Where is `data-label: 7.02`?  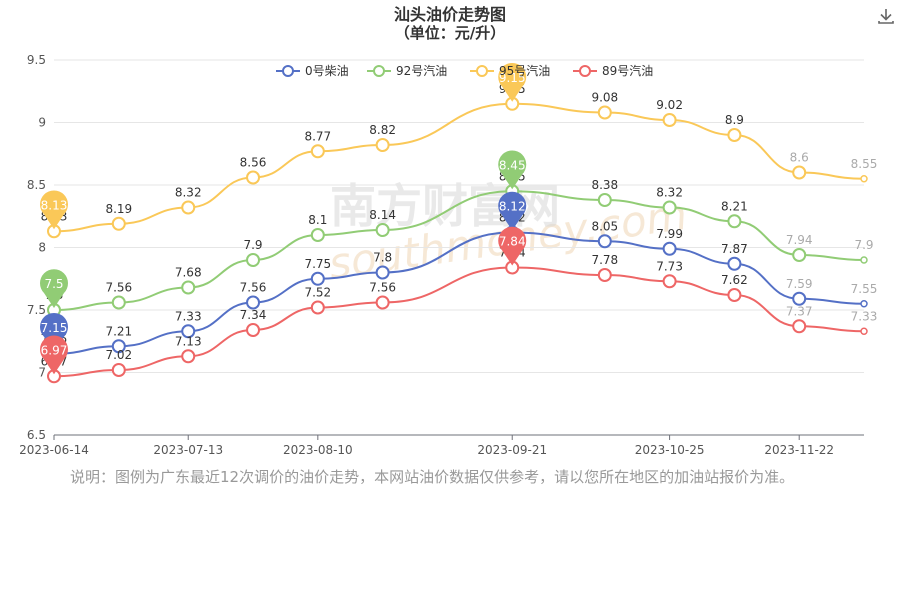
data-label: 7.02 is located at coordinates (118, 355).